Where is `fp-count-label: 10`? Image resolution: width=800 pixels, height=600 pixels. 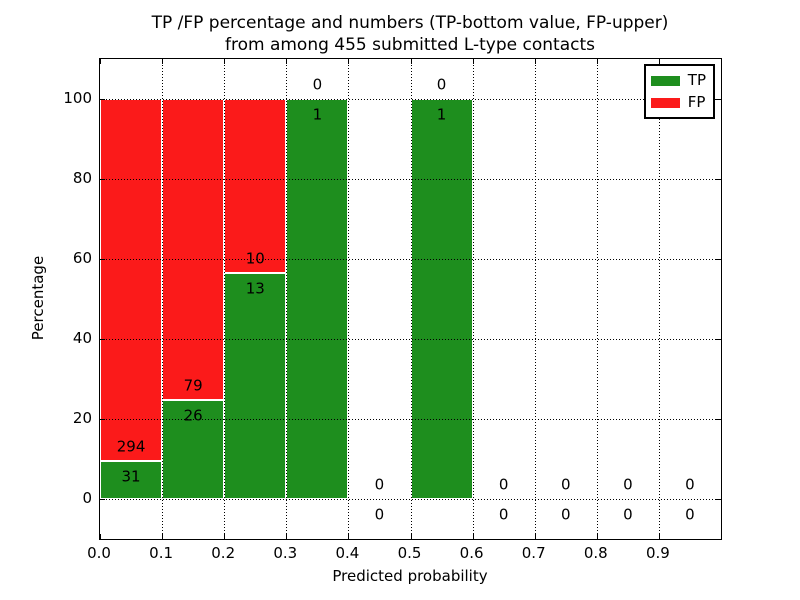
fp-count-label: 10 is located at coordinates (255, 258).